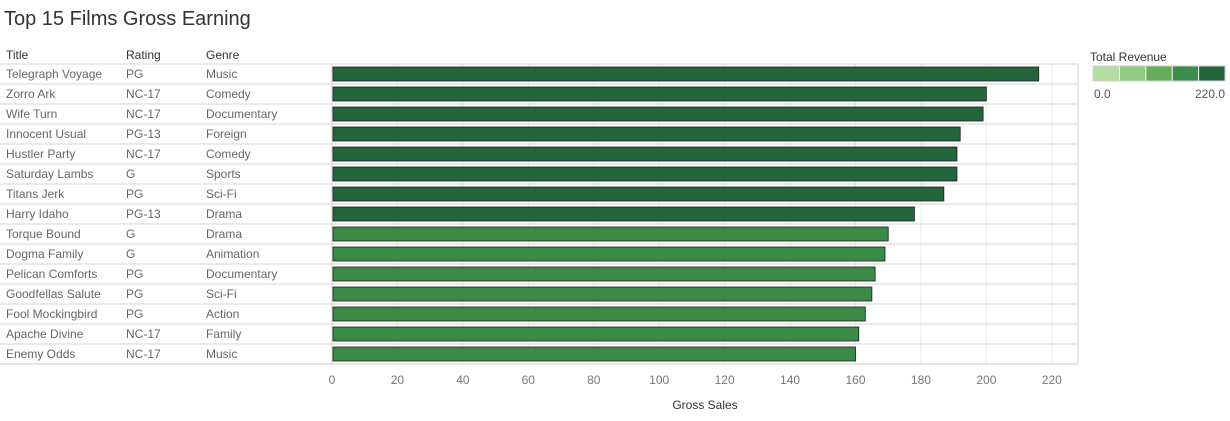 This screenshot has height=421, width=1230. What do you see at coordinates (855, 380) in the screenshot?
I see `x-tick-label: 160` at bounding box center [855, 380].